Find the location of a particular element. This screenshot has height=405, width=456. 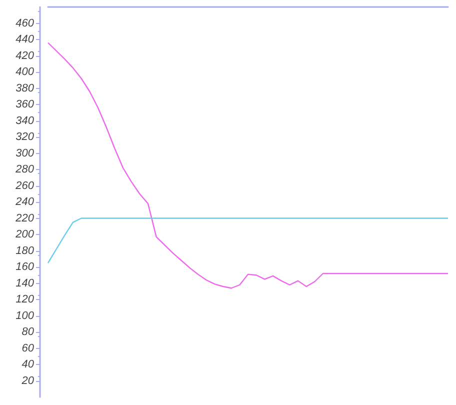

y-tick-label: 420 is located at coordinates (25, 56).